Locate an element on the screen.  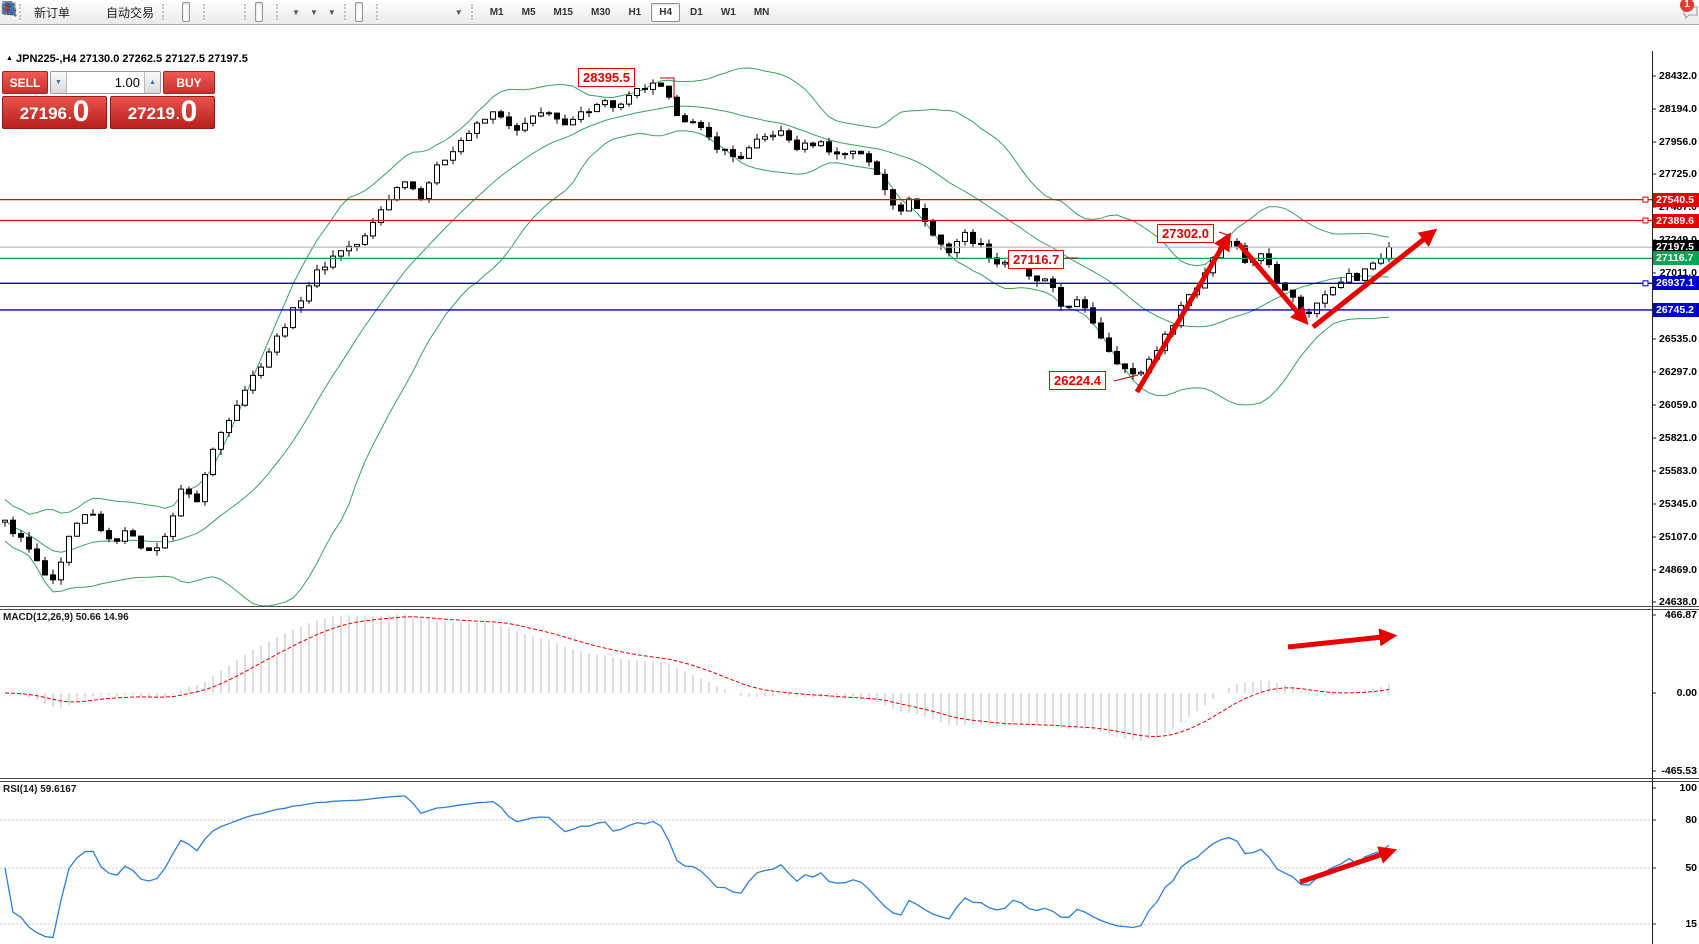
vertical-line-button is located at coordinates (201, 12).